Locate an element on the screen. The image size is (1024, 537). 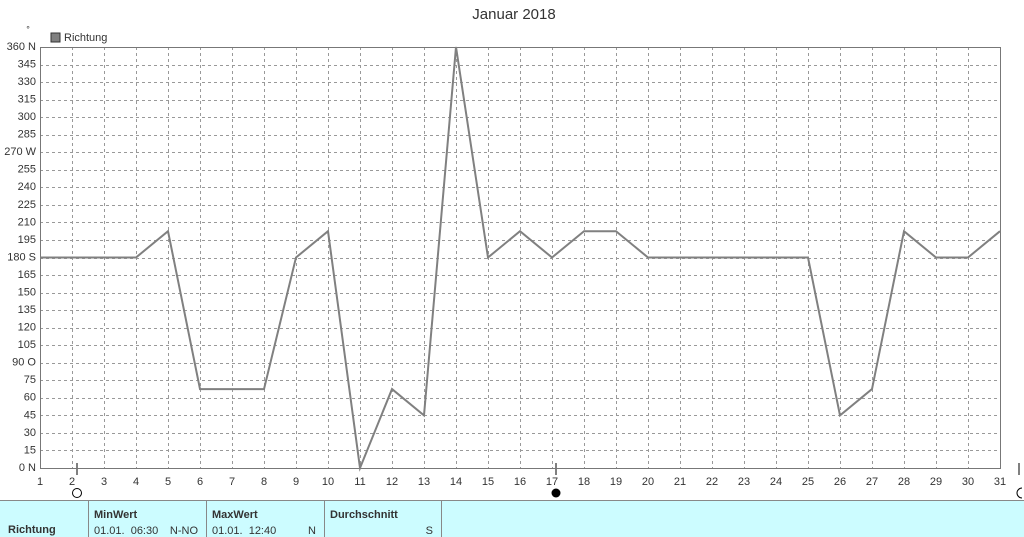
x-tick-label: 12 is located at coordinates (392, 482).